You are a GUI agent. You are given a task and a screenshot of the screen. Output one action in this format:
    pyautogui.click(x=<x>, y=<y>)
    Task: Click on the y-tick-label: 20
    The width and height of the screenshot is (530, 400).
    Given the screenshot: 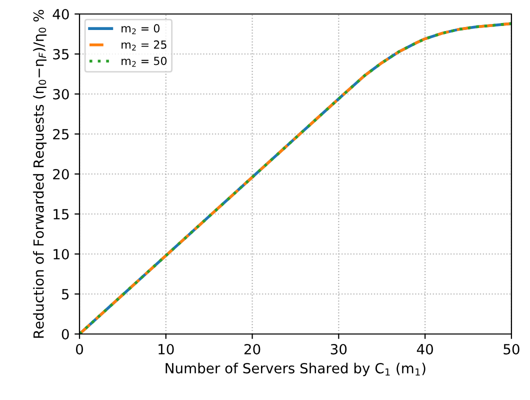 What is the action you would take?
    pyautogui.click(x=61, y=174)
    